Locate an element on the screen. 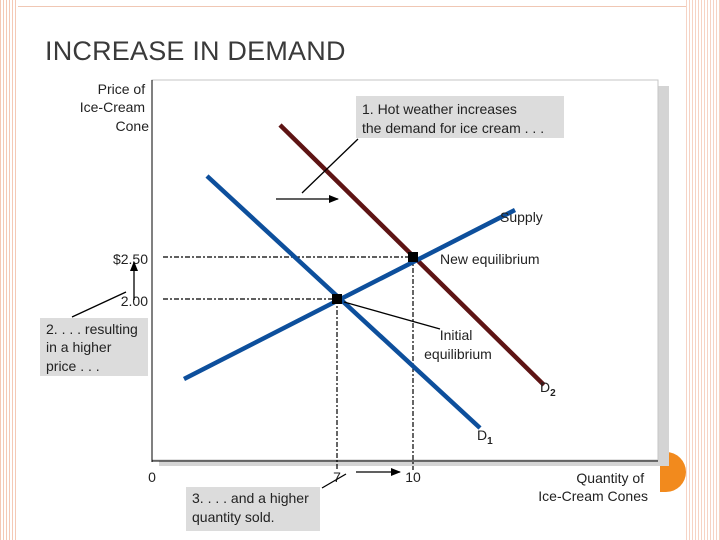  right-decorative-stripes is located at coordinates (703, 270).